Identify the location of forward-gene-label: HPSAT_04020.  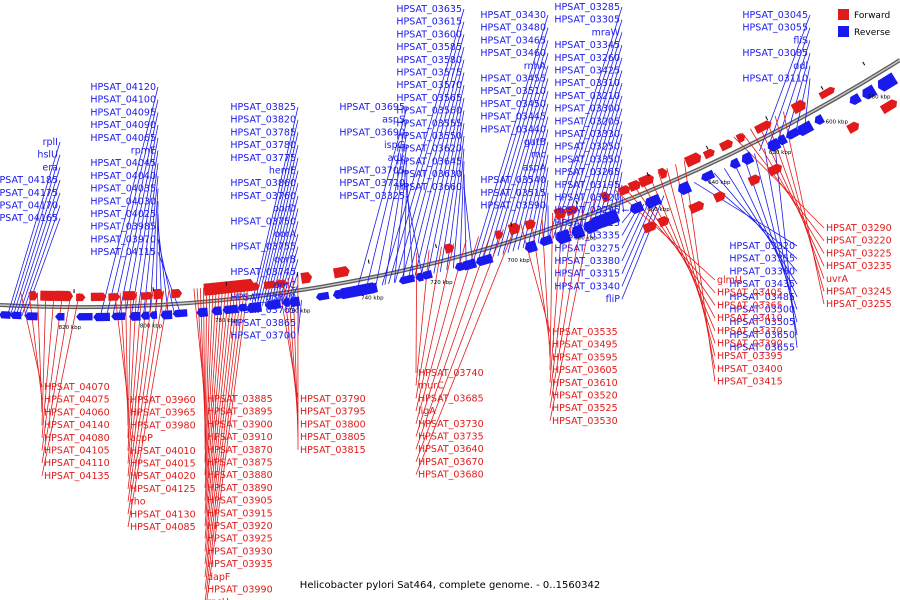
(163, 476).